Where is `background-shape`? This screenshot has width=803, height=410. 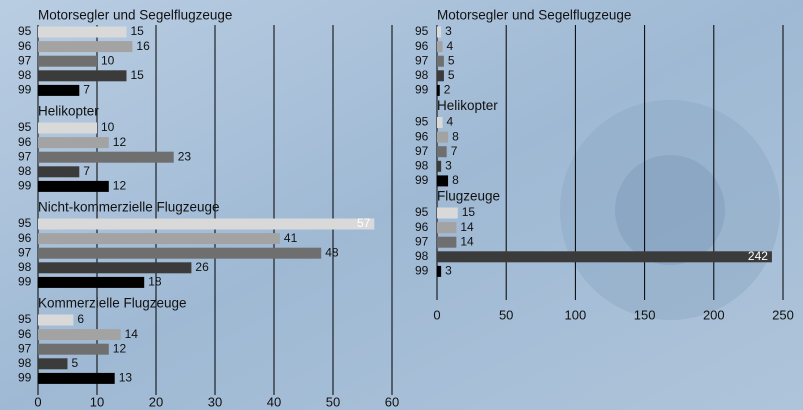
background-shape is located at coordinates (670, 210).